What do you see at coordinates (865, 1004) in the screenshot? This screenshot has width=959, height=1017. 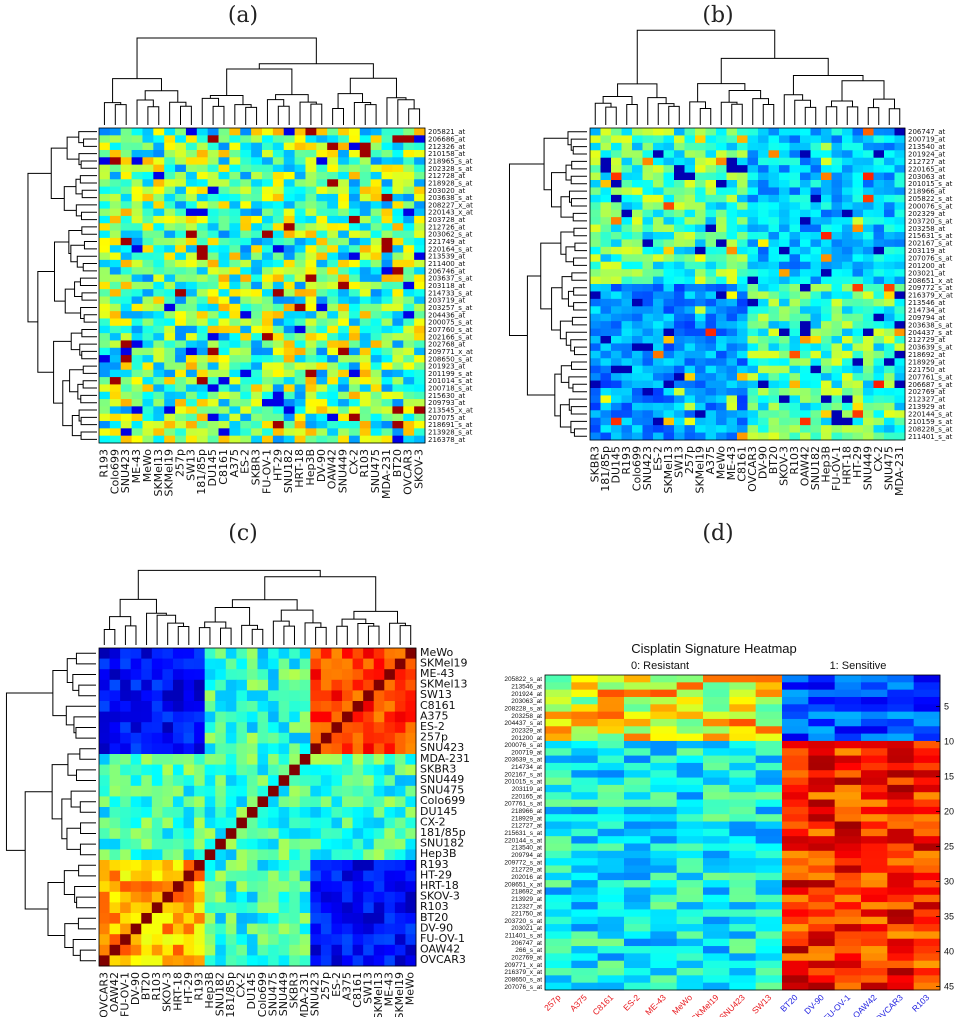 I see `column-label: OAW42` at bounding box center [865, 1004].